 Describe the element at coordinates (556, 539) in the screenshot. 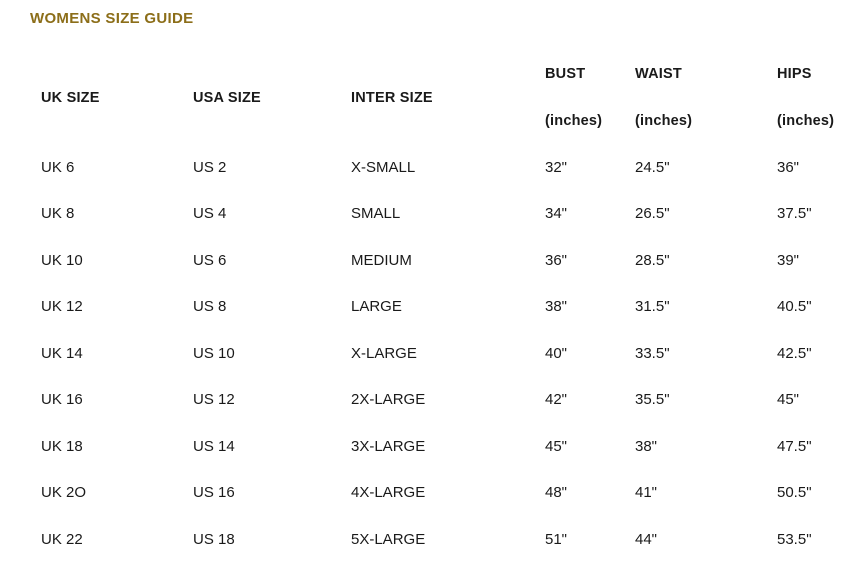

I see `cell-bust: 51"` at that location.